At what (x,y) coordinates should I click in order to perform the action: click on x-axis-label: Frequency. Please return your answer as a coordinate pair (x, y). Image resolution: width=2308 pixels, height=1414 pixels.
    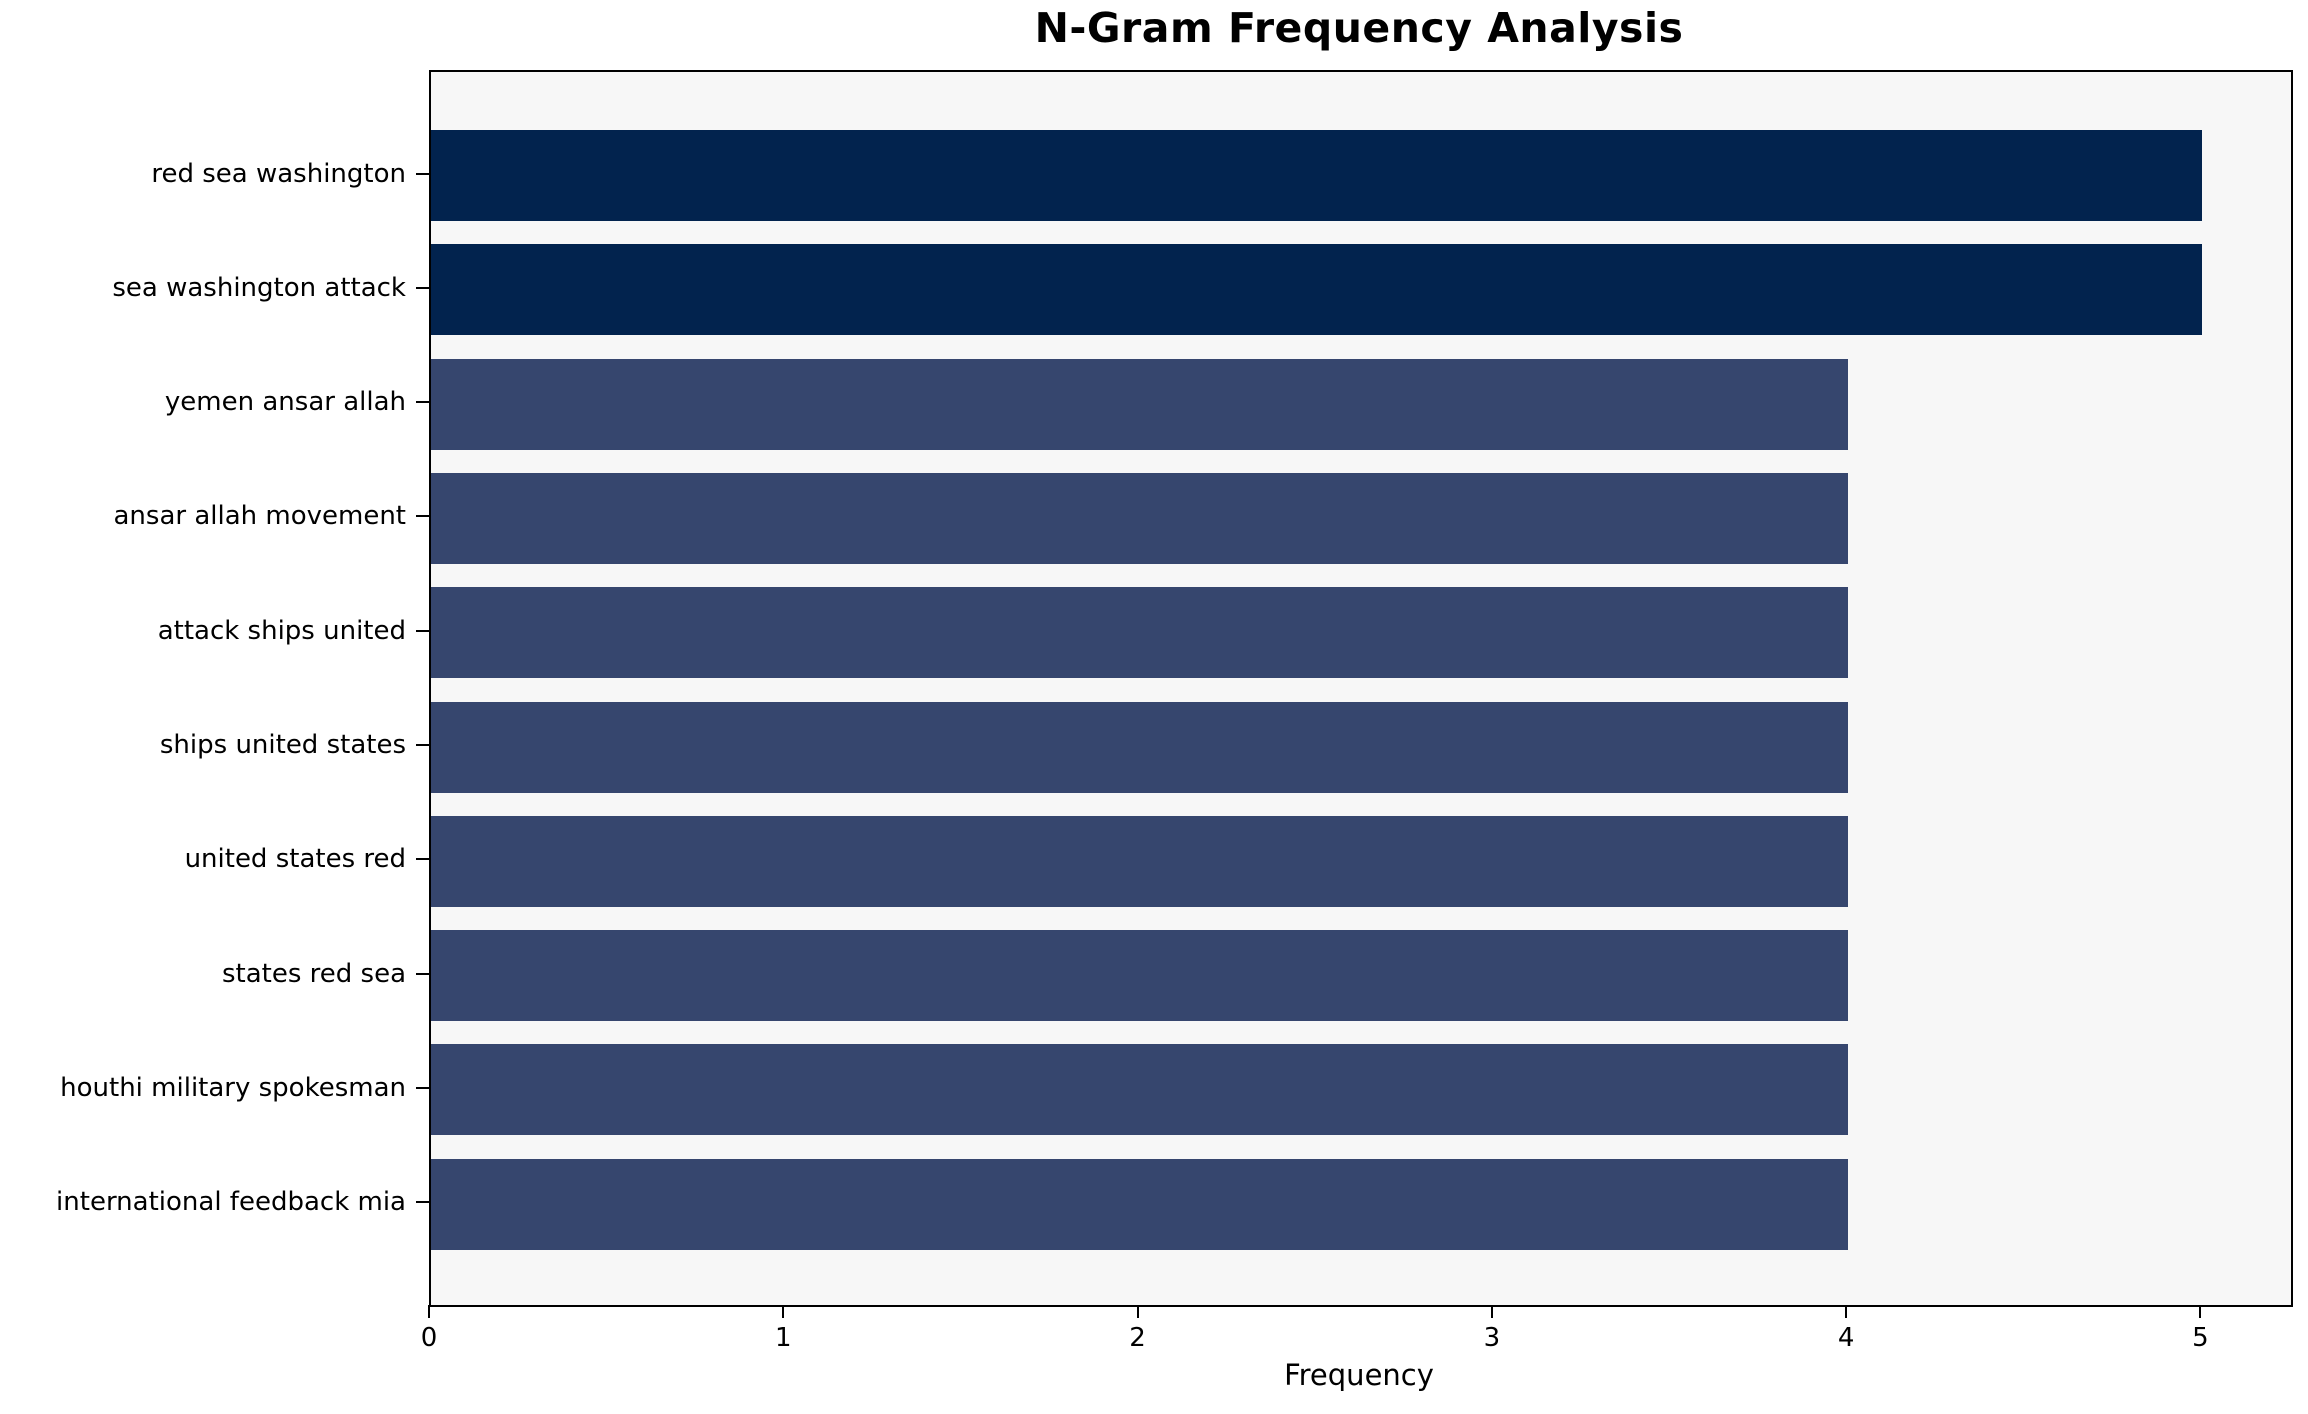
    Looking at the image, I should click on (1359, 1375).